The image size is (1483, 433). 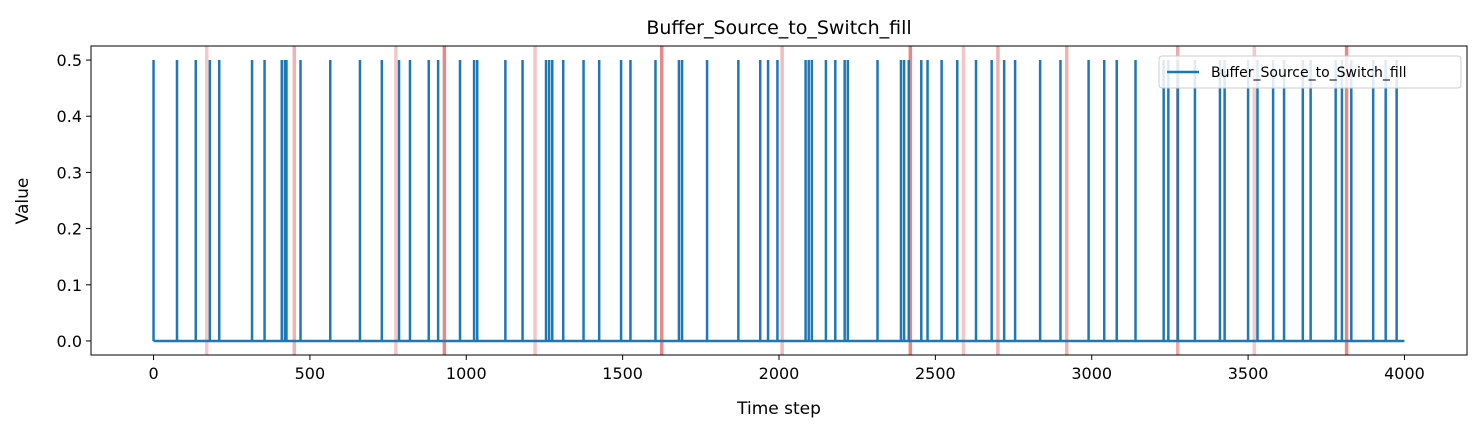 I want to click on y-axis-label: Value, so click(x=23, y=201).